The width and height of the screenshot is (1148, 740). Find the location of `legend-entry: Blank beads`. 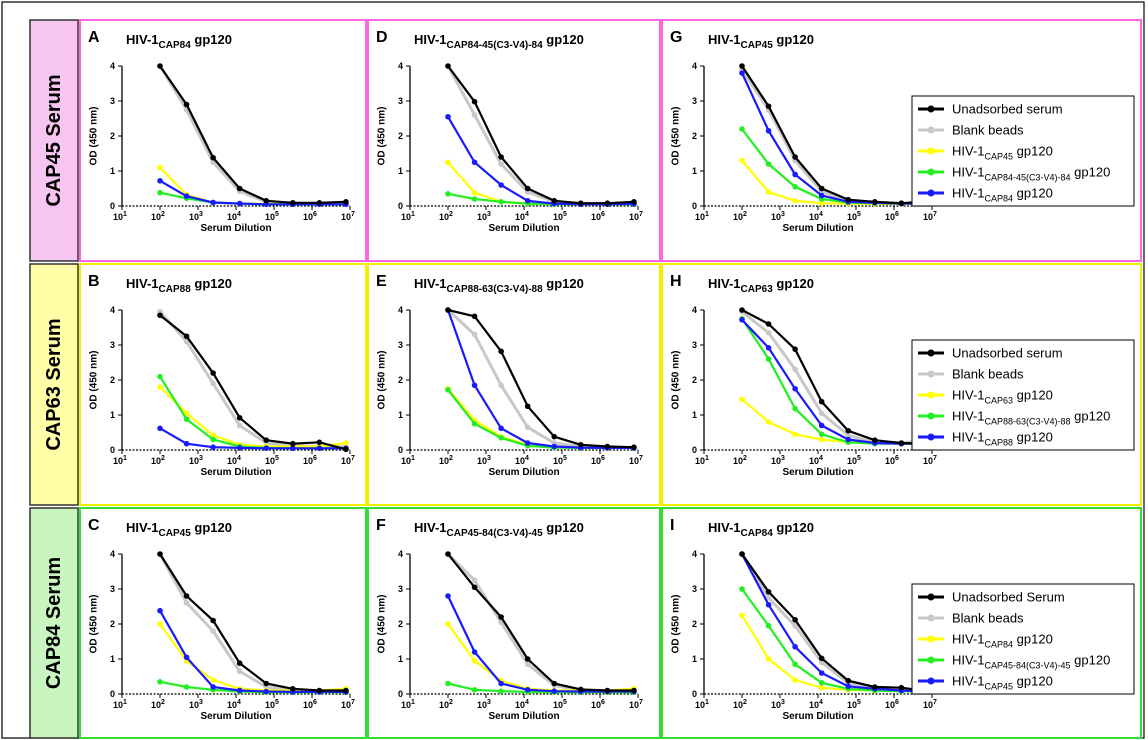

legend-entry: Blank beads is located at coordinates (988, 374).